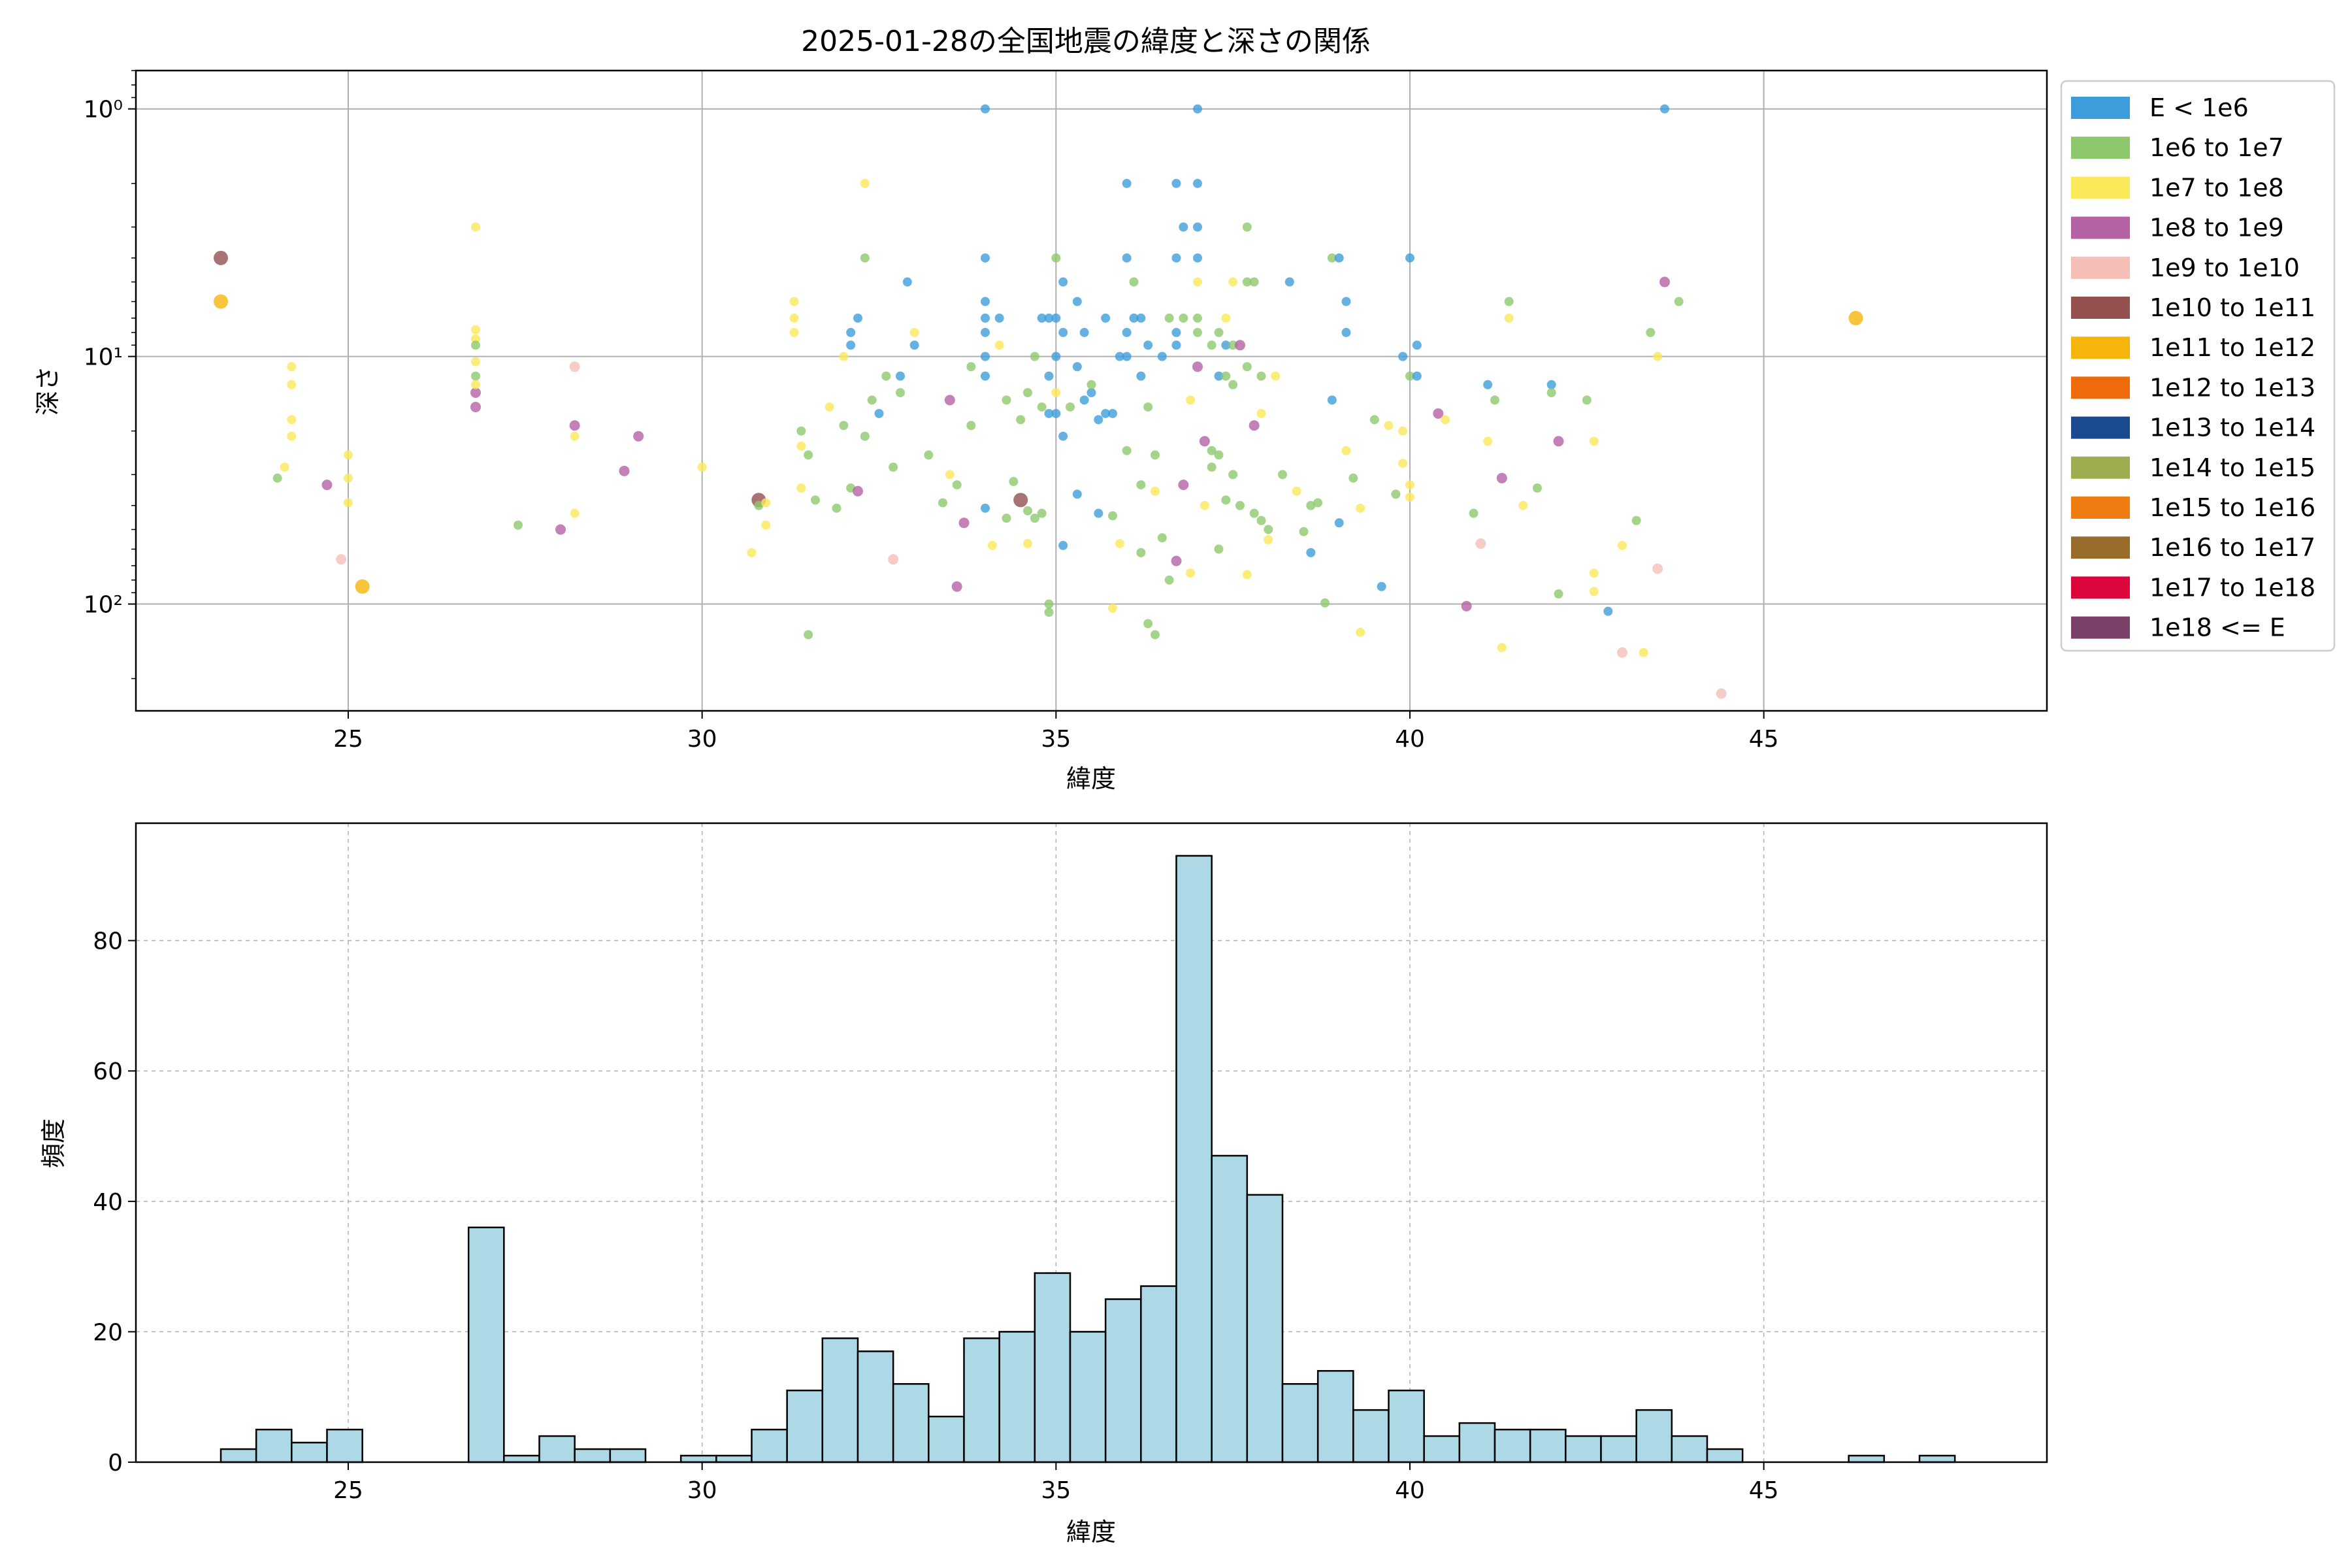  I want to click on scatter-title: 2025-01-28の全国地震の緯度と深さの関係, so click(1086, 41).